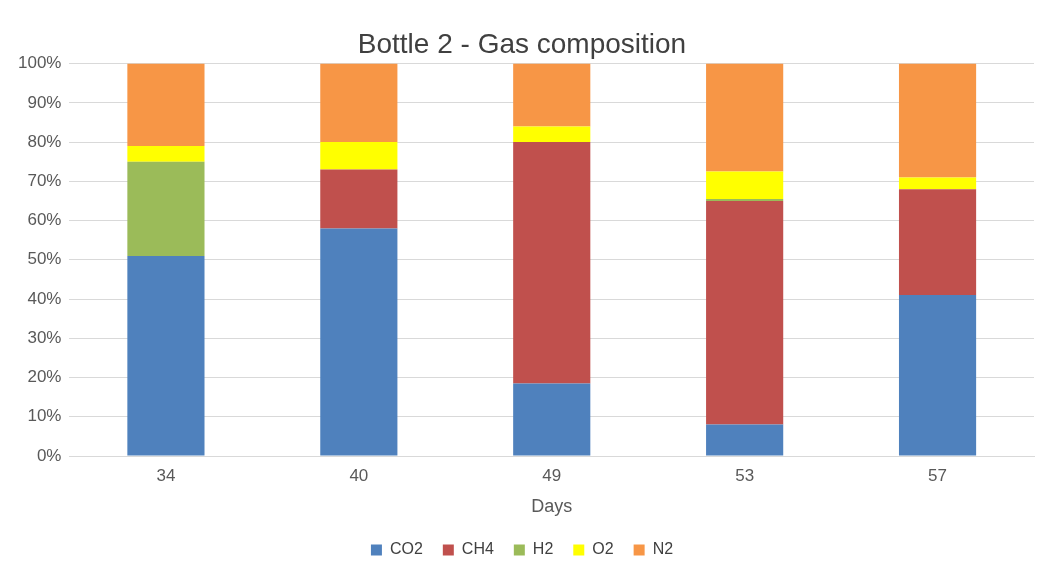 The width and height of the screenshot is (1059, 578). What do you see at coordinates (44, 141) in the screenshot?
I see `y-tick-label: 80%` at bounding box center [44, 141].